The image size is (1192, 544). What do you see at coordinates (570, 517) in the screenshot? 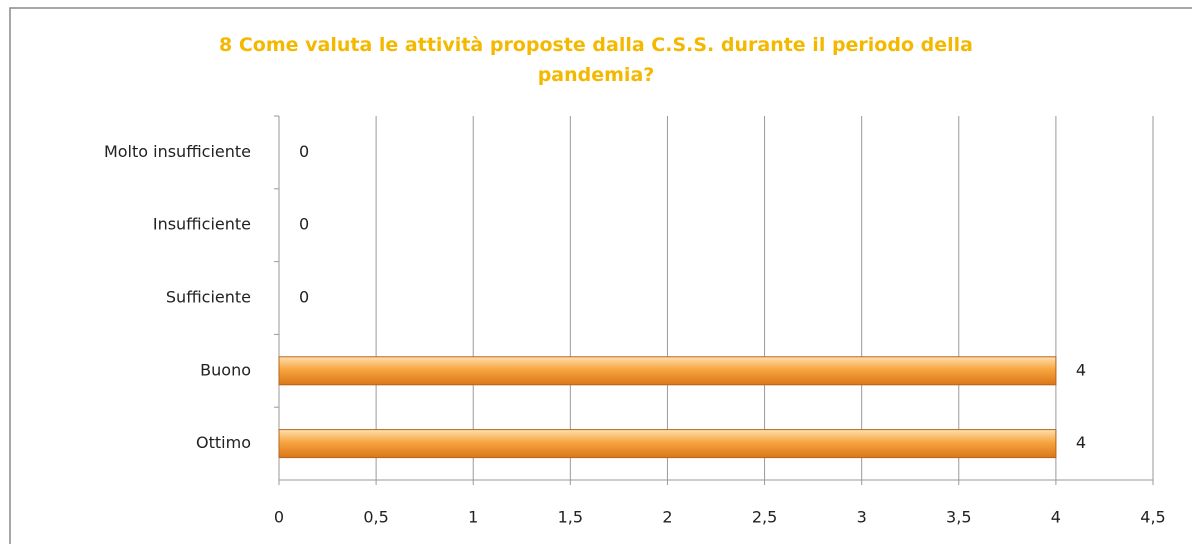
I see `x-tick-label: 1,5` at bounding box center [570, 517].